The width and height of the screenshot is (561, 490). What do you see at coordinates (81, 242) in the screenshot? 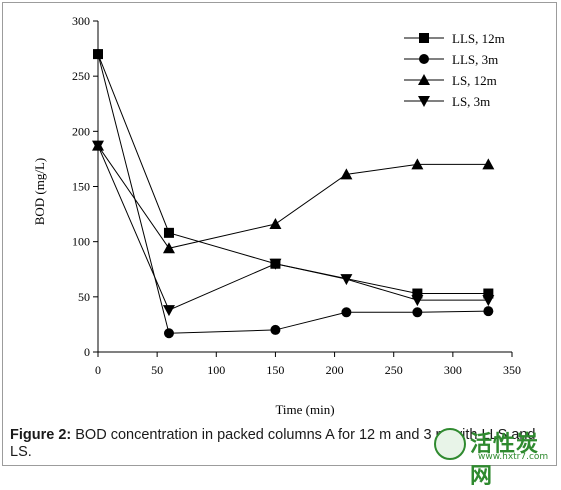
I see `y-tick-label: 100` at bounding box center [81, 242].